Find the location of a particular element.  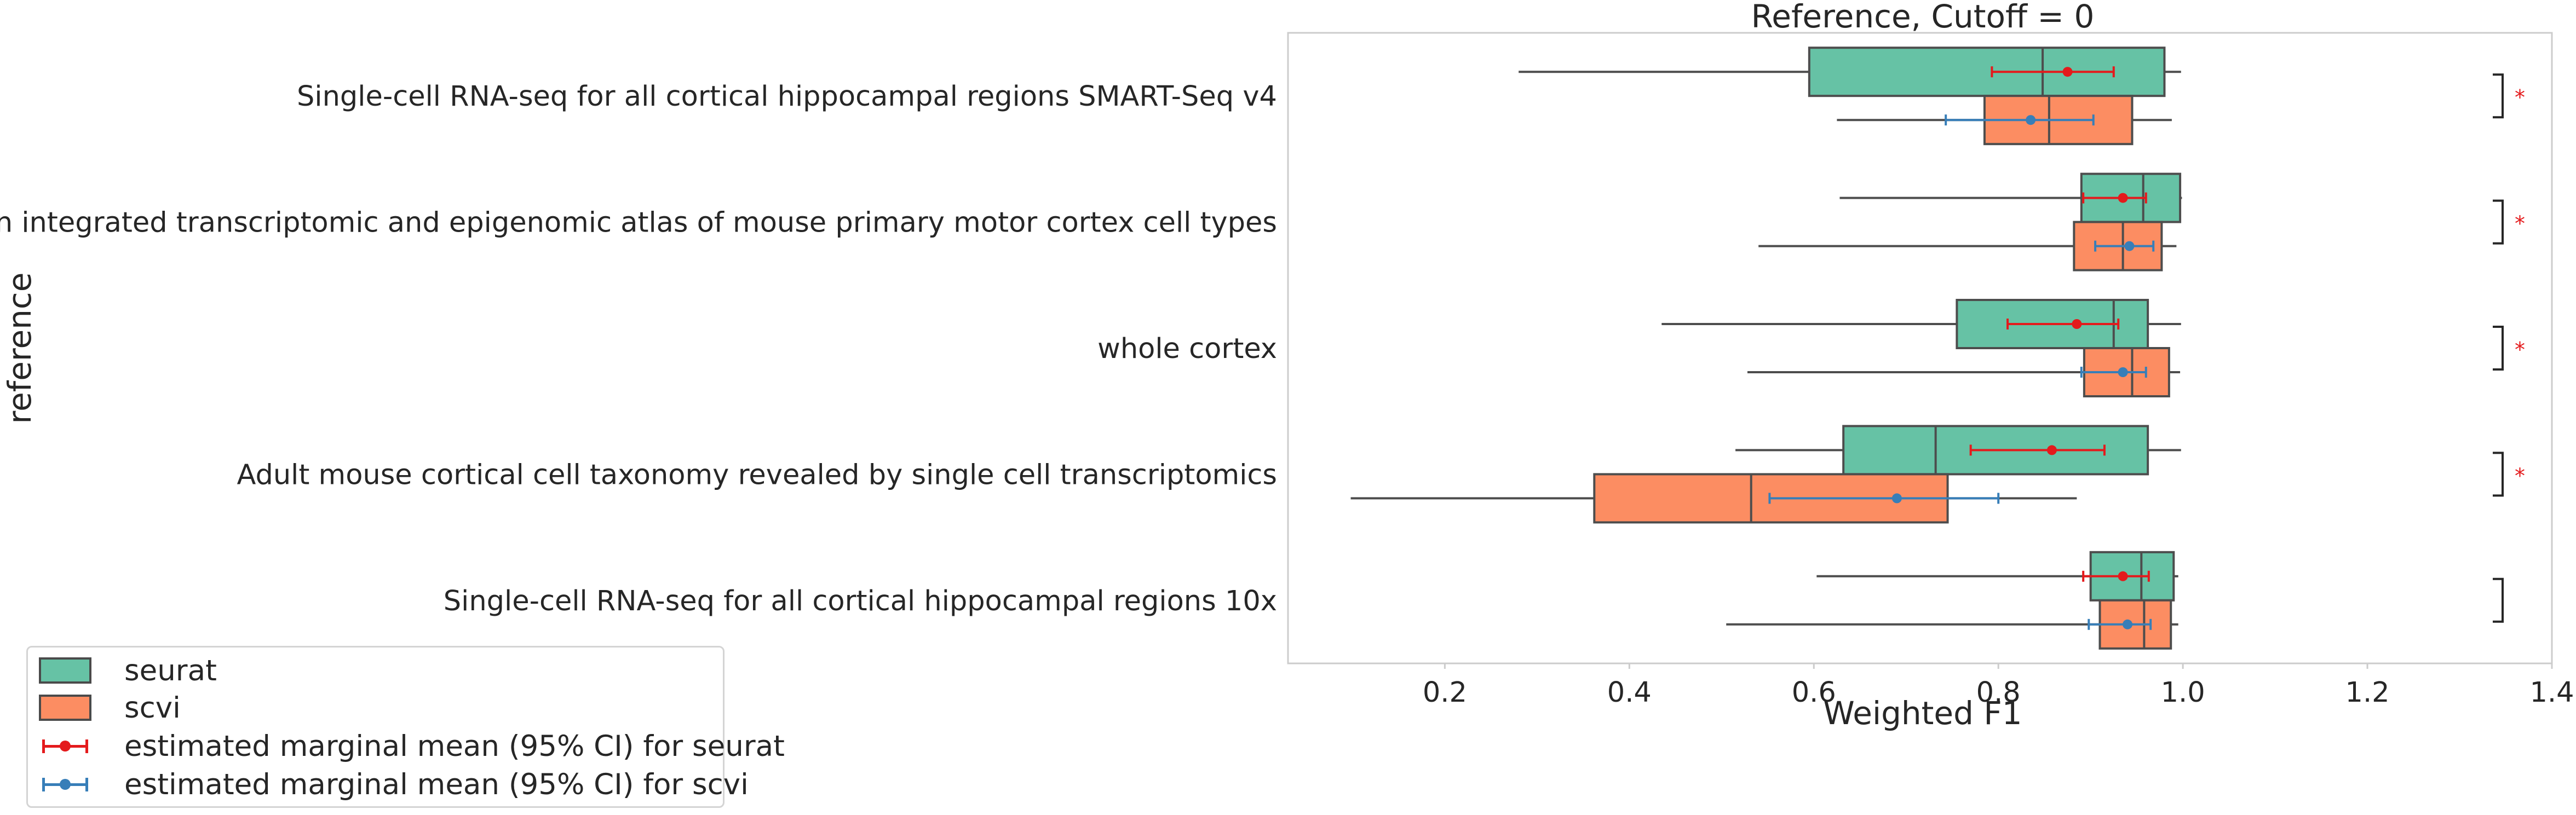

x-tick-label: 0.2 is located at coordinates (1445, 693).